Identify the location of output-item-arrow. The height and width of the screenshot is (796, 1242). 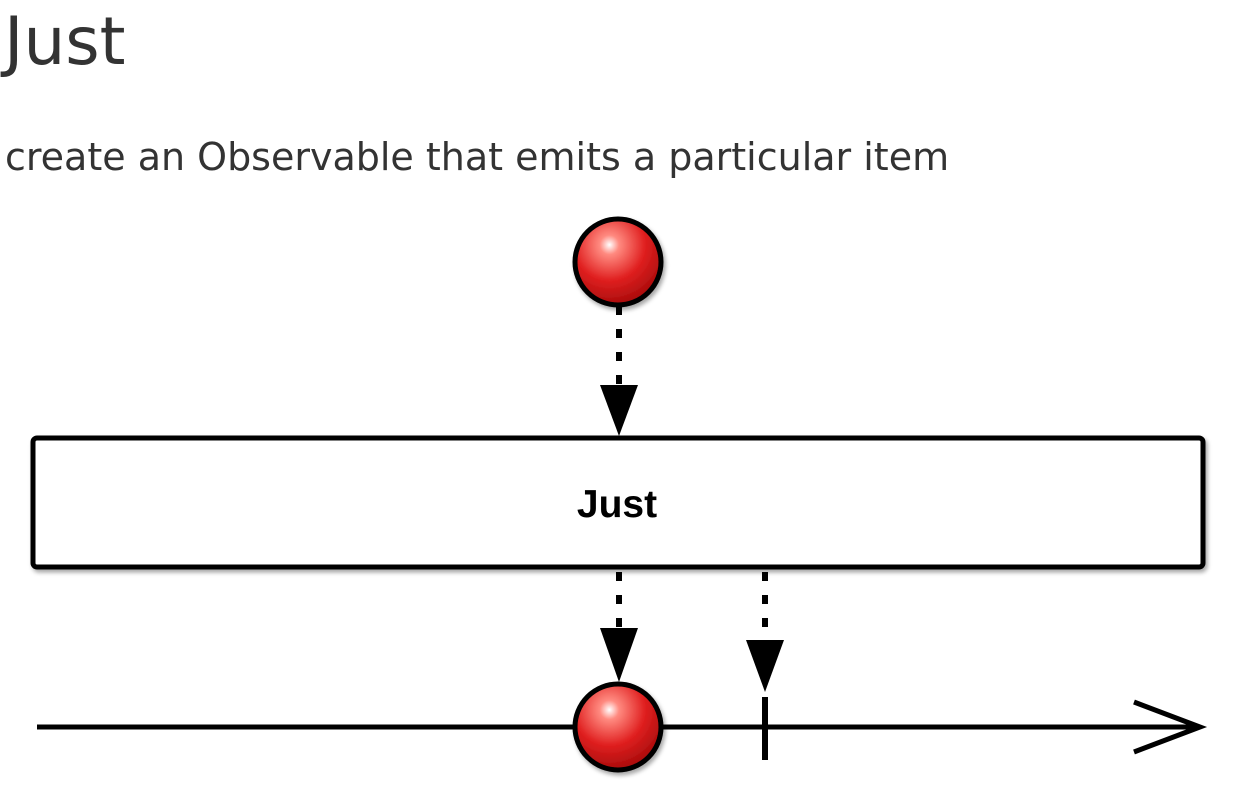
(619, 627).